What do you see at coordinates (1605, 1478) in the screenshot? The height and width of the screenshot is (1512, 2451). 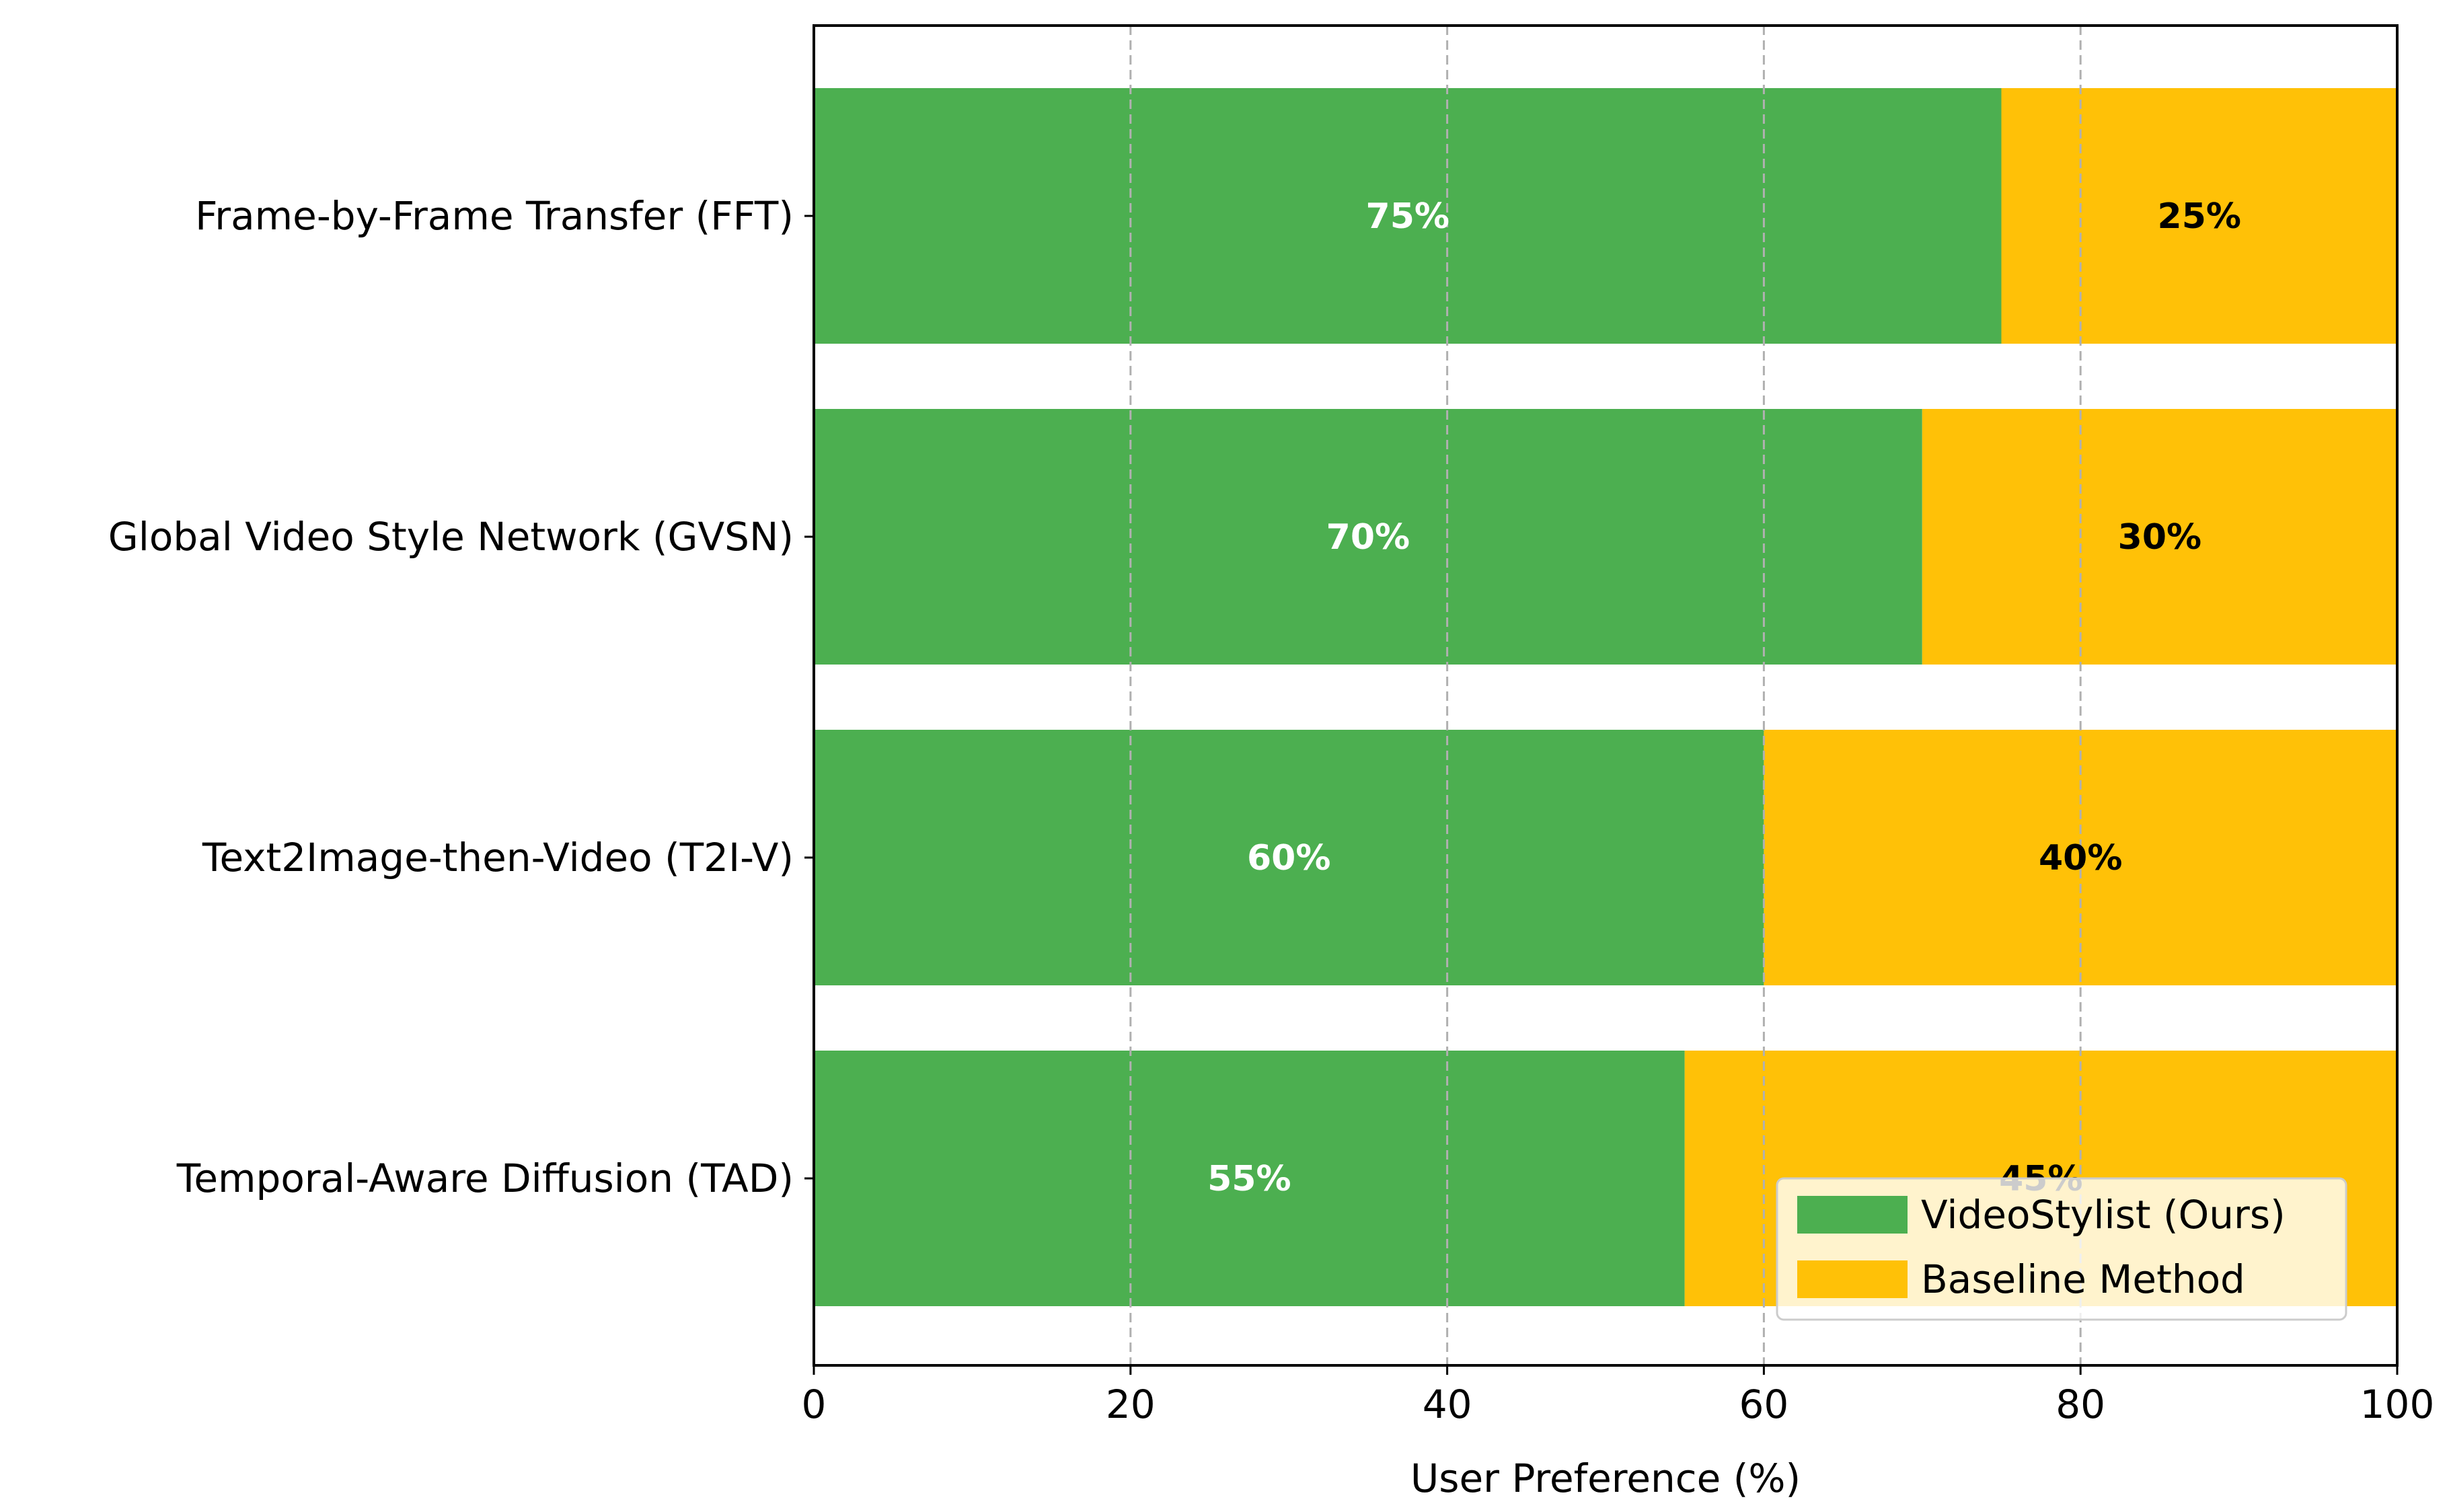 I see `x-axis-label: User Preference (%)` at bounding box center [1605, 1478].